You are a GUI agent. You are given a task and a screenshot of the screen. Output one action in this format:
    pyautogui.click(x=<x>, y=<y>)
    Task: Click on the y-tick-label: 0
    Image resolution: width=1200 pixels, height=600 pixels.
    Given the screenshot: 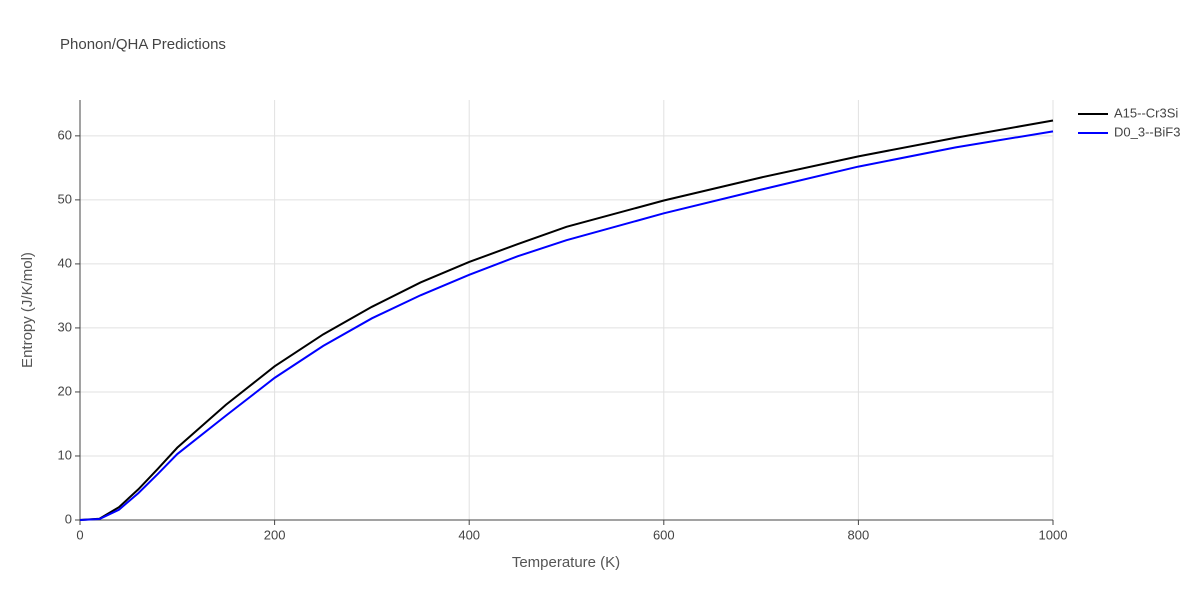 What is the action you would take?
    pyautogui.click(x=68, y=518)
    